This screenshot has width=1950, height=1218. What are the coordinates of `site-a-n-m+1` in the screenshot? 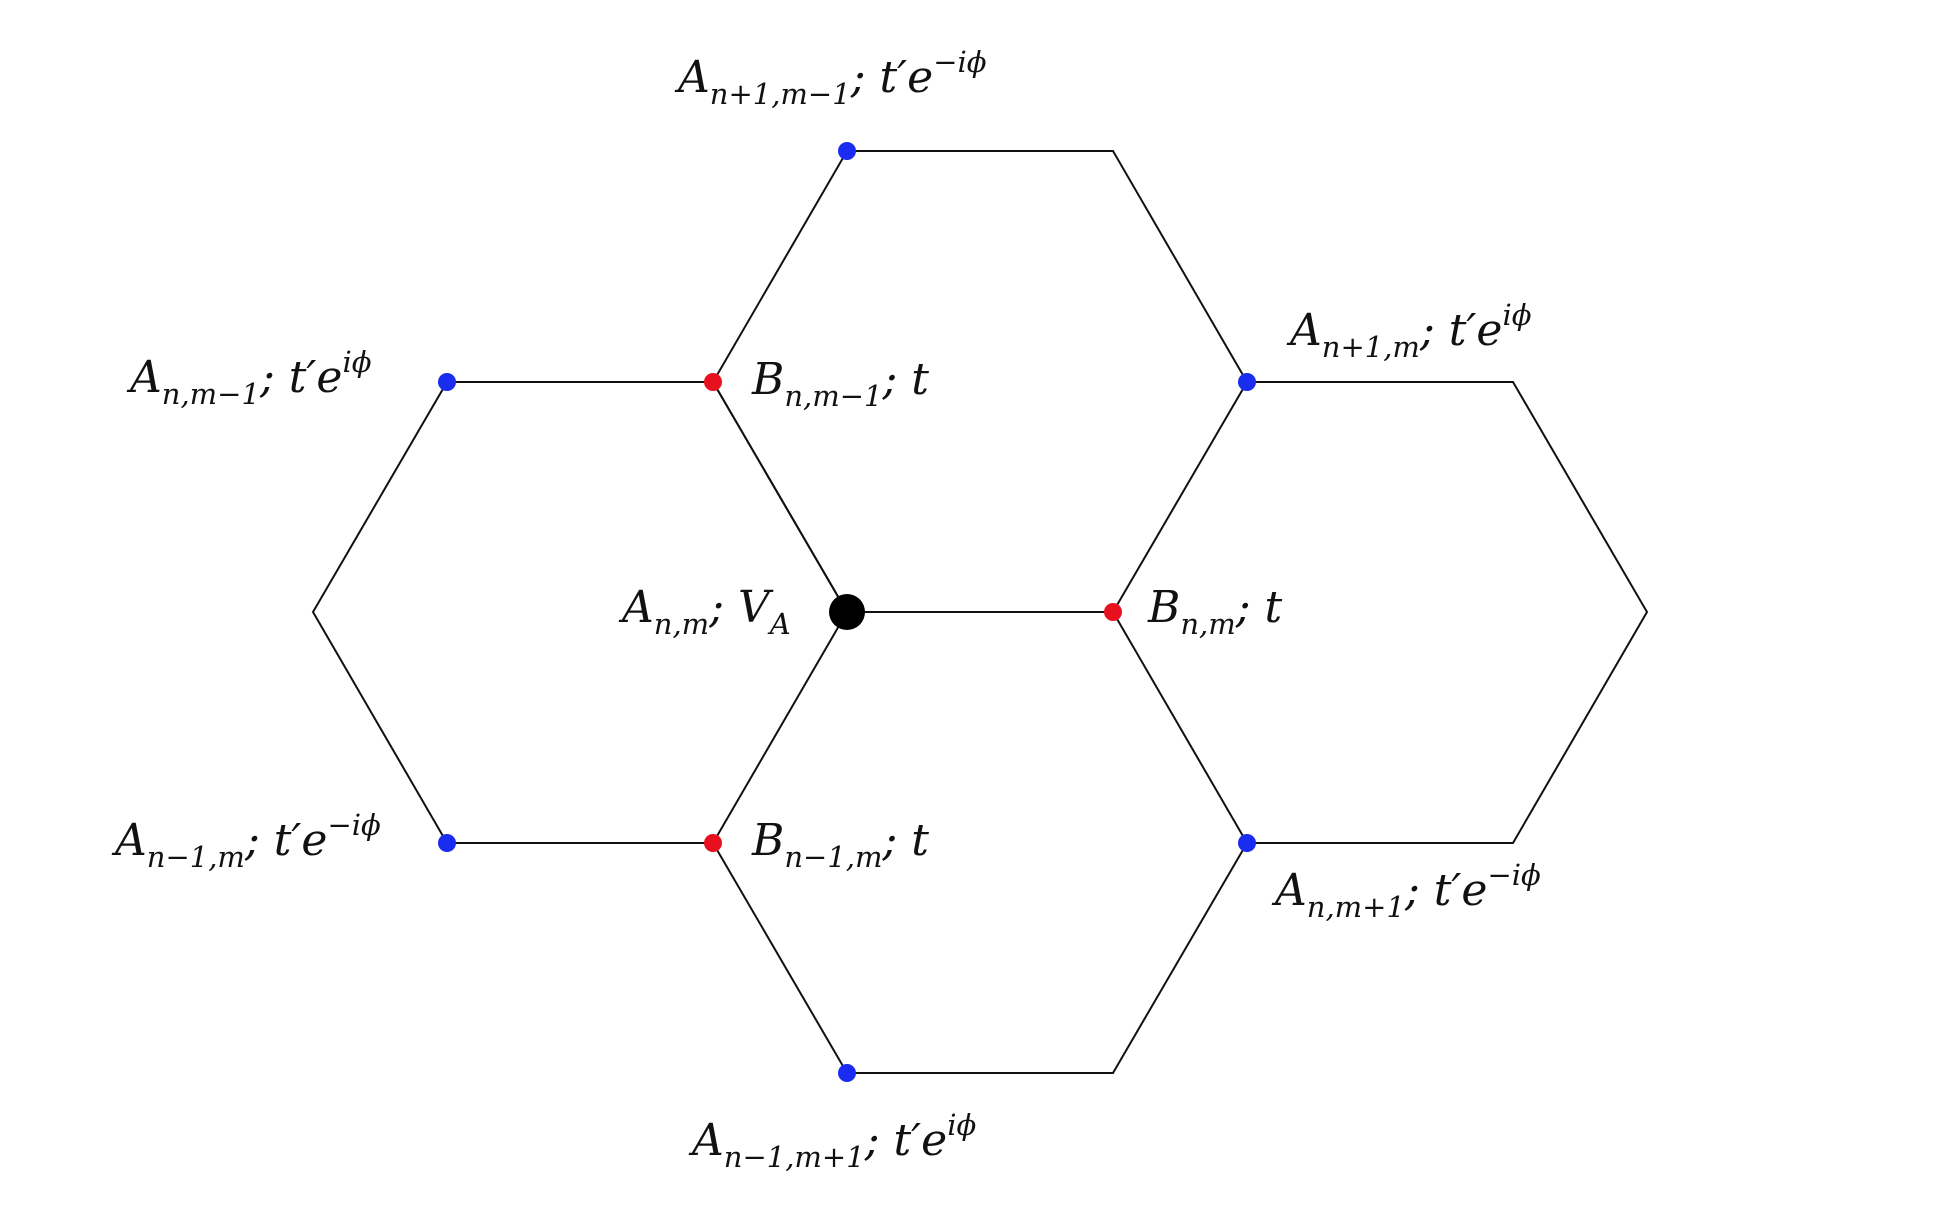 It's located at (1247, 843).